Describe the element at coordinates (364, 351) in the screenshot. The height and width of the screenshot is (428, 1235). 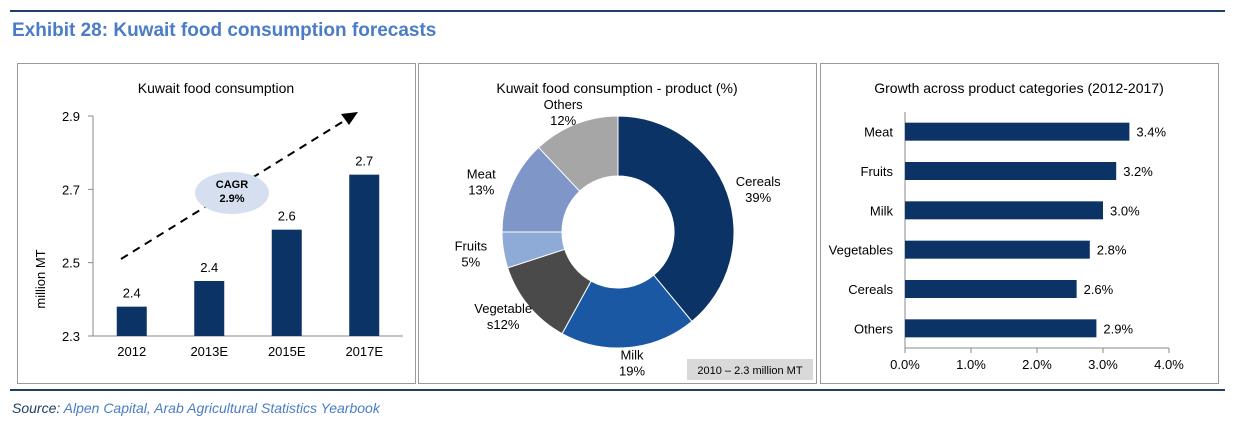
I see `x-tick-label: 2017E` at that location.